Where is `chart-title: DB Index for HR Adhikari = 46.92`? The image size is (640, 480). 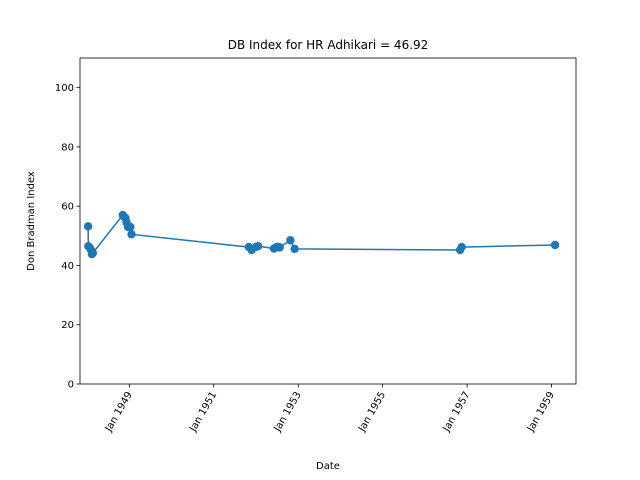
chart-title: DB Index for HR Adhikari = 46.92 is located at coordinates (328, 45).